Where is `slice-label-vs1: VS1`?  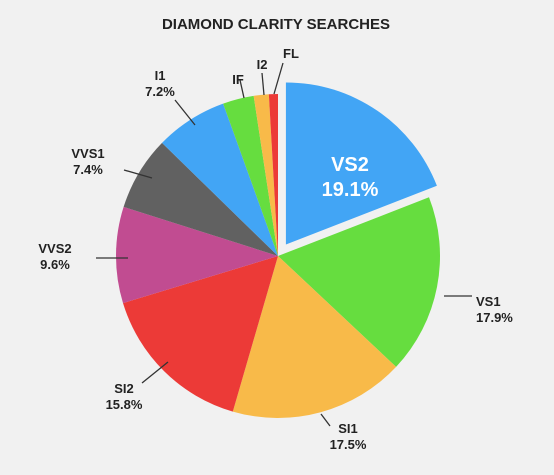
slice-label-vs1: VS1 is located at coordinates (488, 301).